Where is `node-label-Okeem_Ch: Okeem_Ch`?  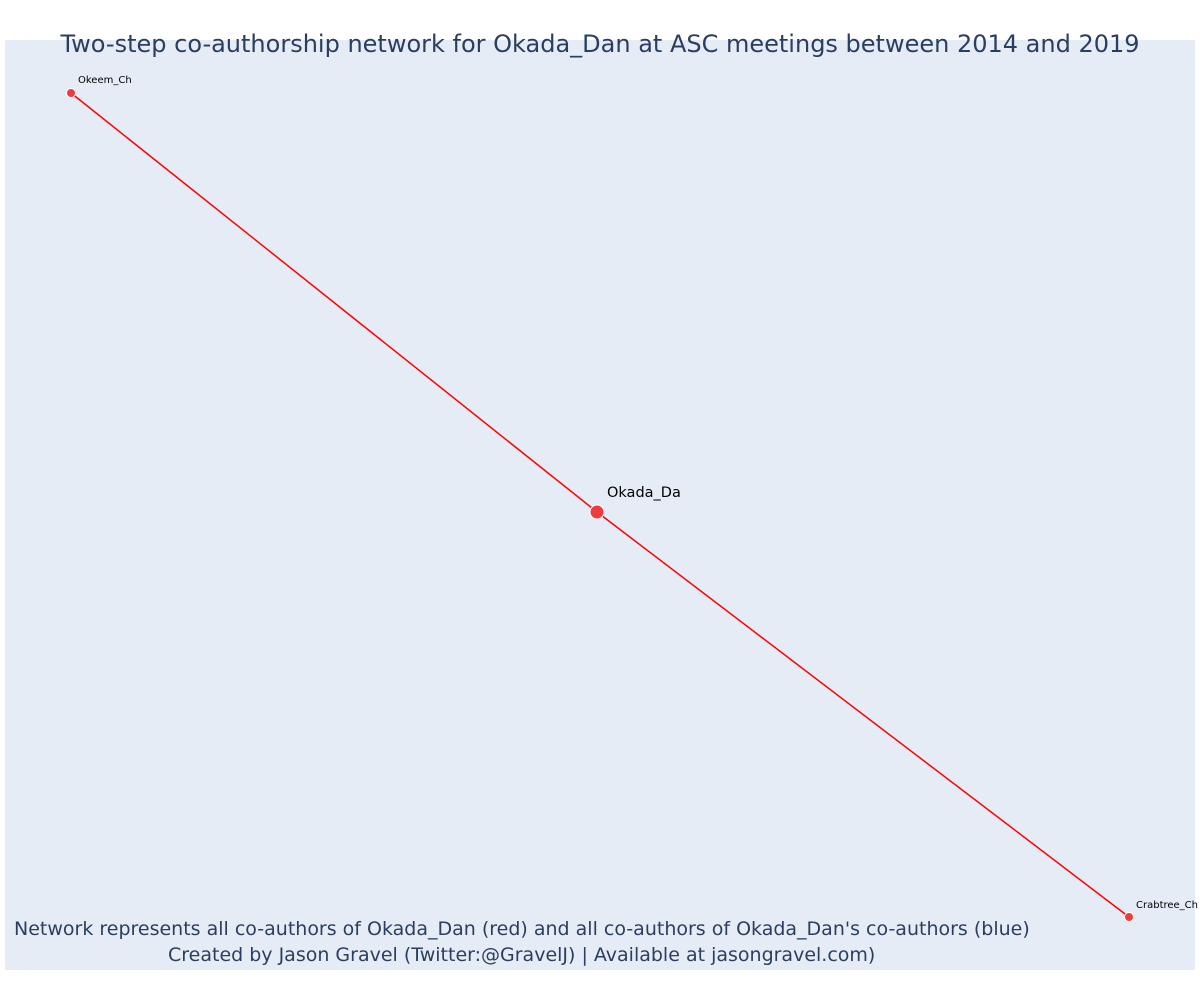
node-label-Okeem_Ch: Okeem_Ch is located at coordinates (105, 80).